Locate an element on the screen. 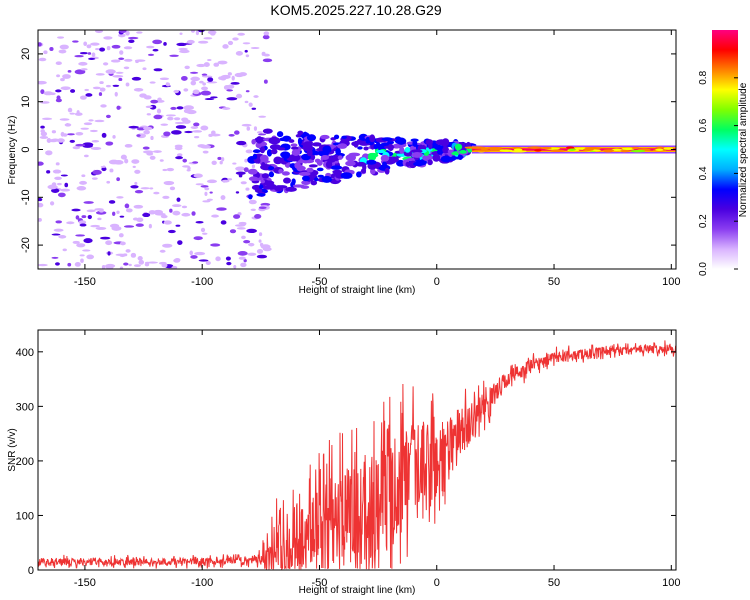 This screenshot has height=600, width=750. spectrogram-y-label: Frequency (Hz) is located at coordinates (12, 150).